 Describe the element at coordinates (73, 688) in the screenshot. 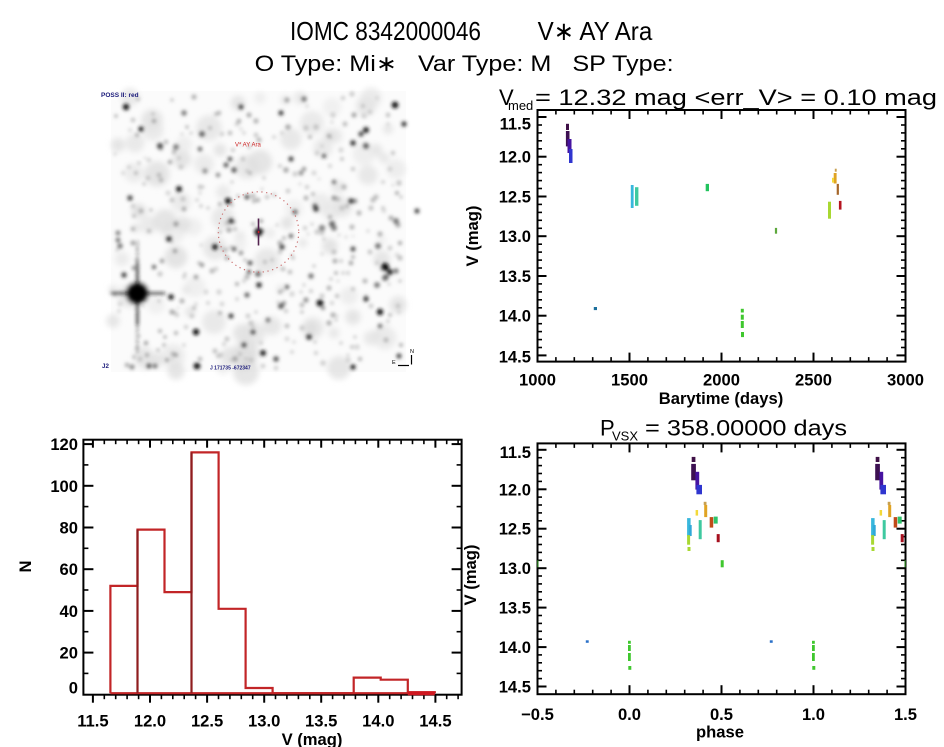

I see `svg-text: 0` at that location.